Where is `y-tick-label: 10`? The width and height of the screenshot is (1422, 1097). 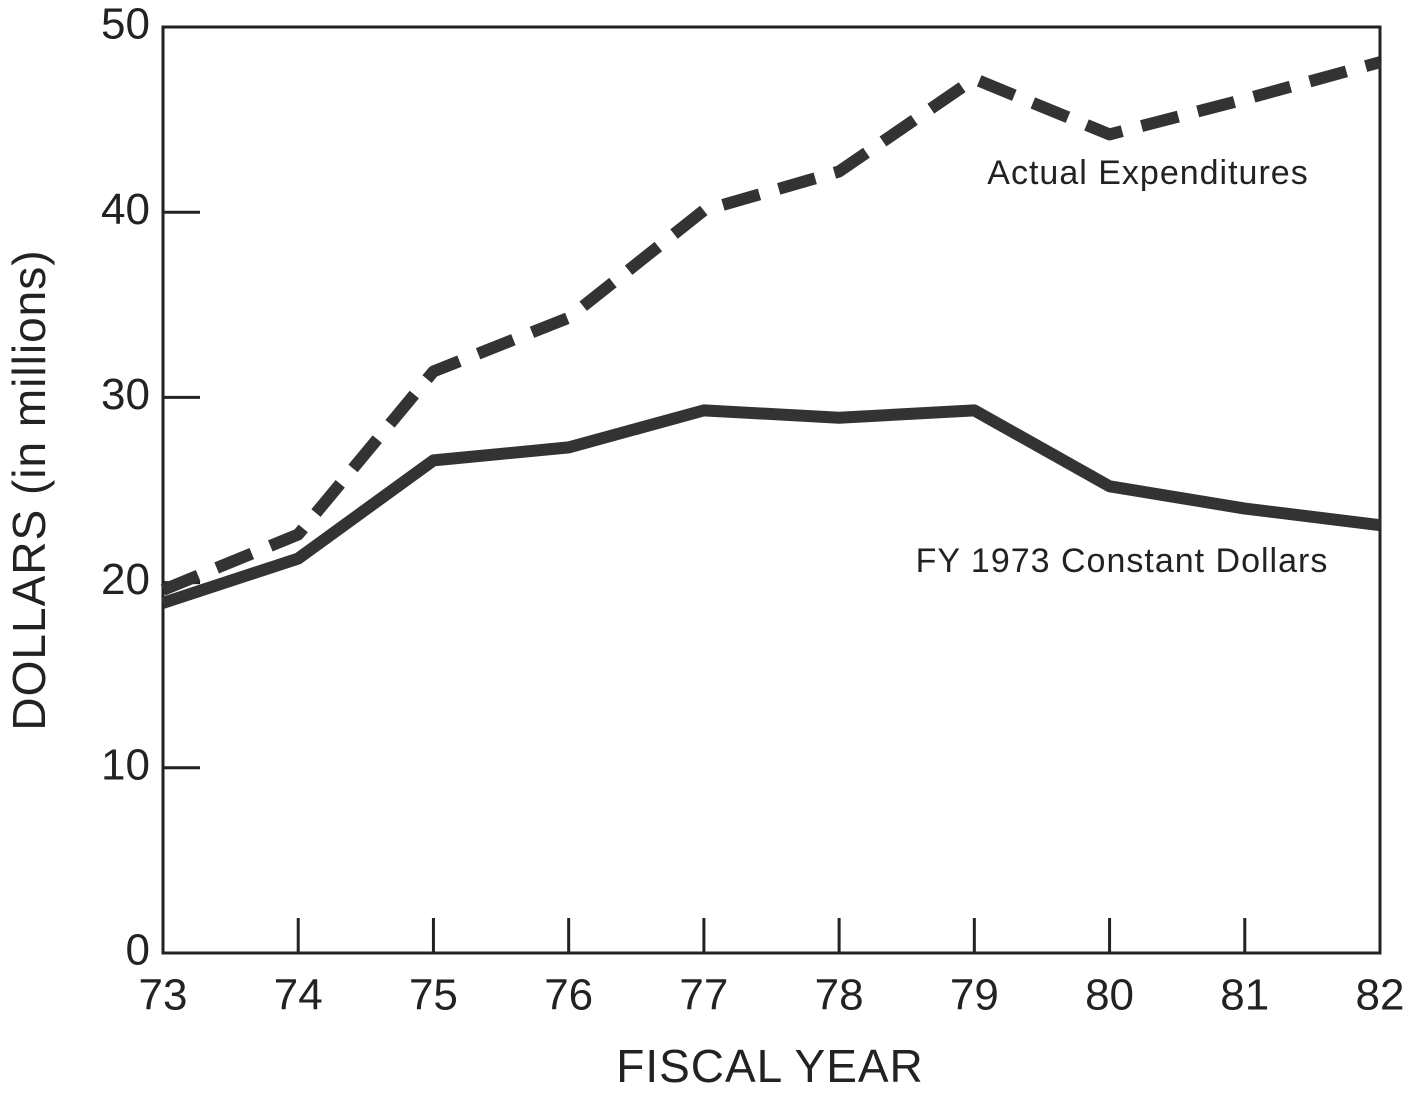 y-tick-label: 10 is located at coordinates (125, 764).